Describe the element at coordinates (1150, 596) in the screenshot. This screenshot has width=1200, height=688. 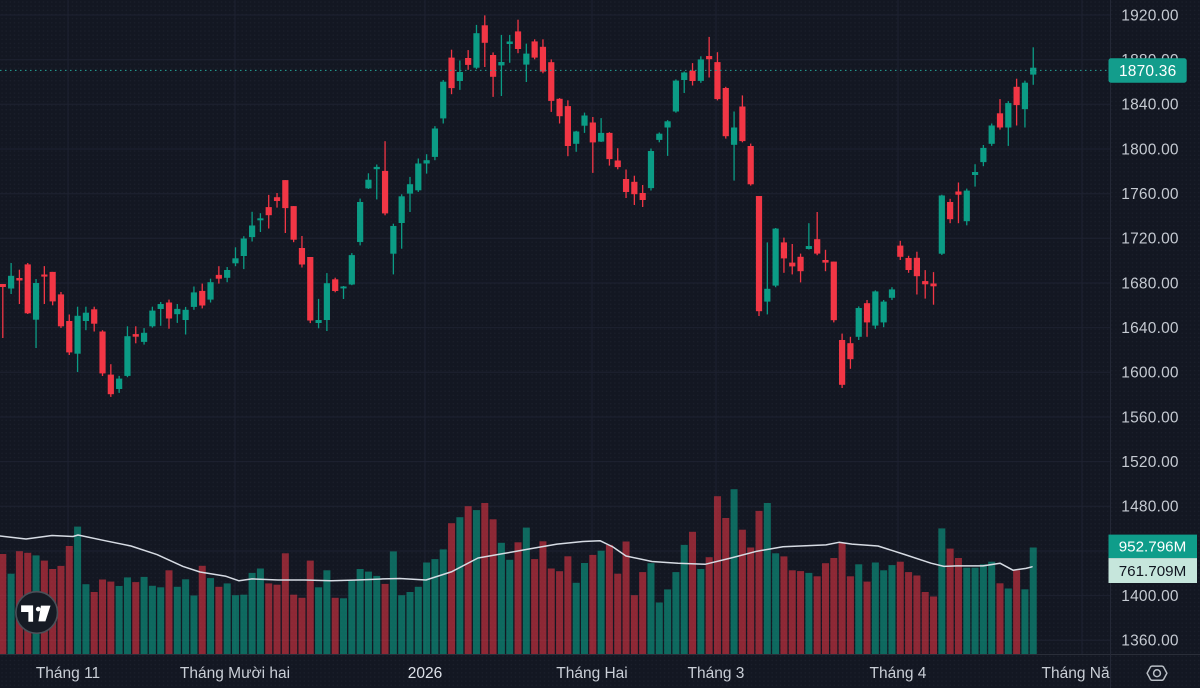
I see `svg-text: 1400.00` at that location.